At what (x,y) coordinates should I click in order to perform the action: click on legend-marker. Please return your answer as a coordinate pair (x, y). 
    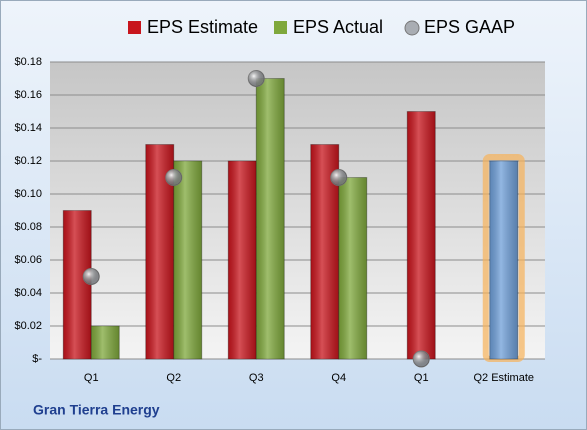
    Looking at the image, I should click on (412, 28).